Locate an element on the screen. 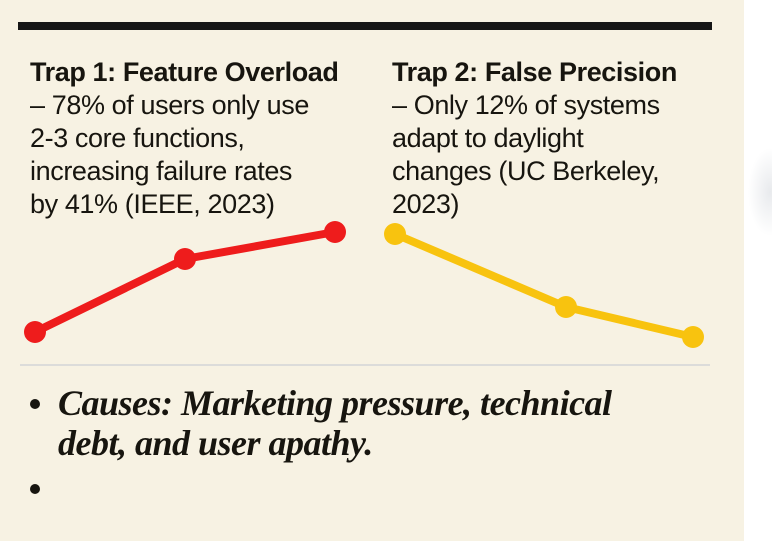 This screenshot has width=772, height=541. trap2-line-1: Trap 2: False Precision is located at coordinates (534, 72).